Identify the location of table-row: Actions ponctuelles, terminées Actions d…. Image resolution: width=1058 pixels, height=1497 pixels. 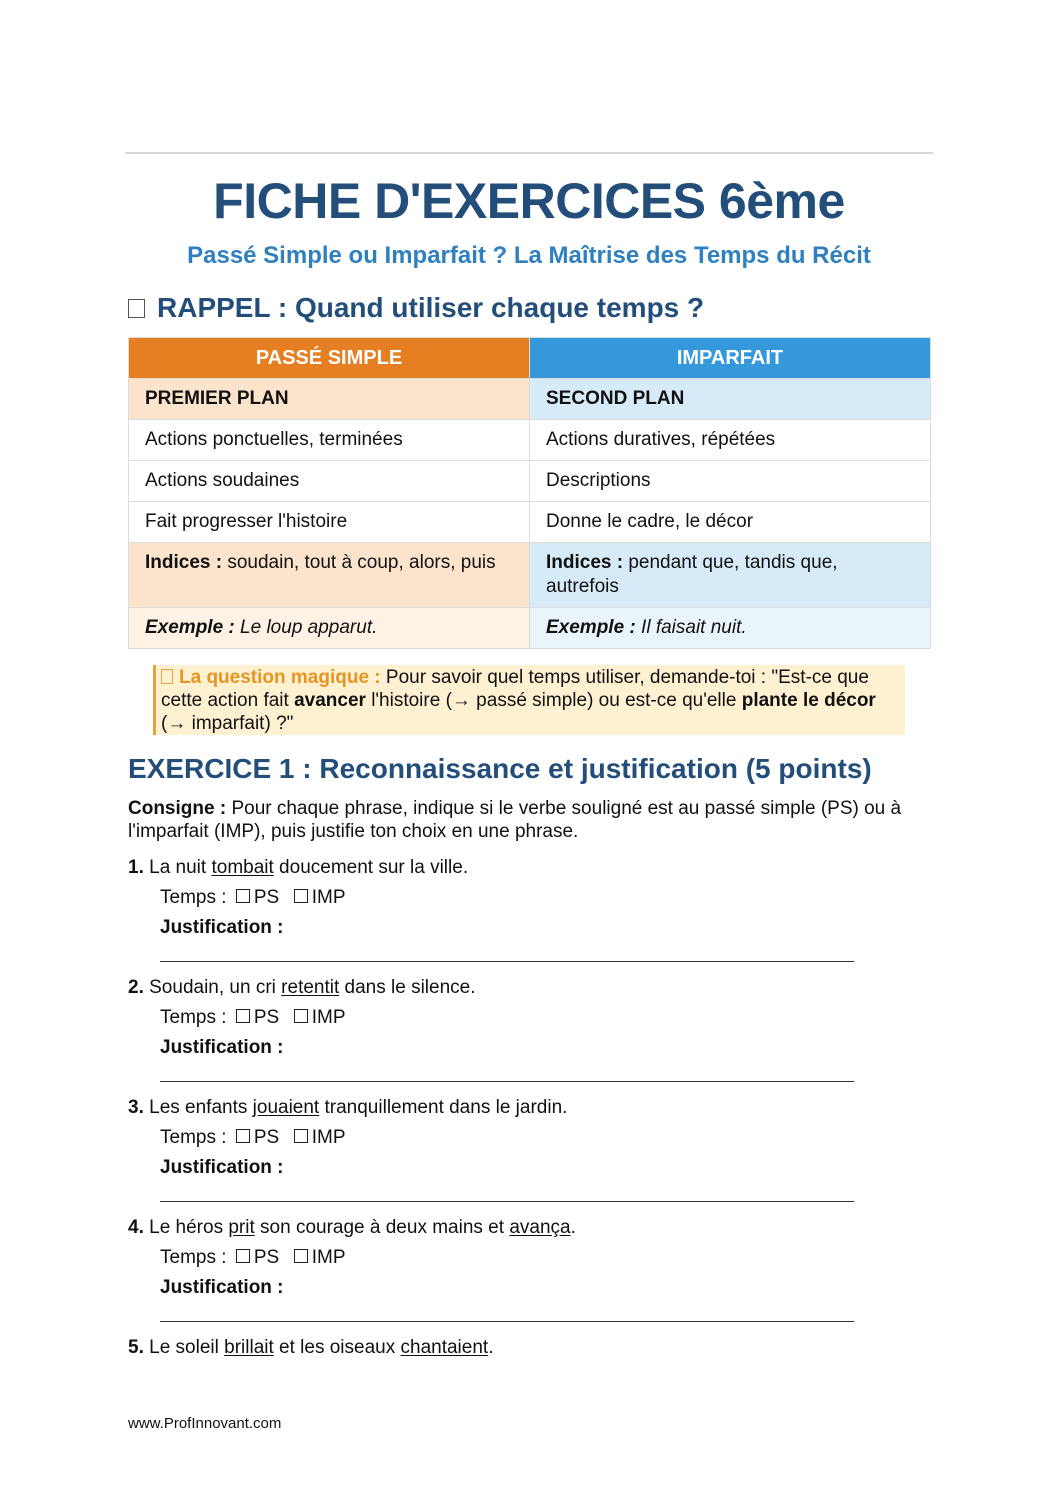
(529, 440).